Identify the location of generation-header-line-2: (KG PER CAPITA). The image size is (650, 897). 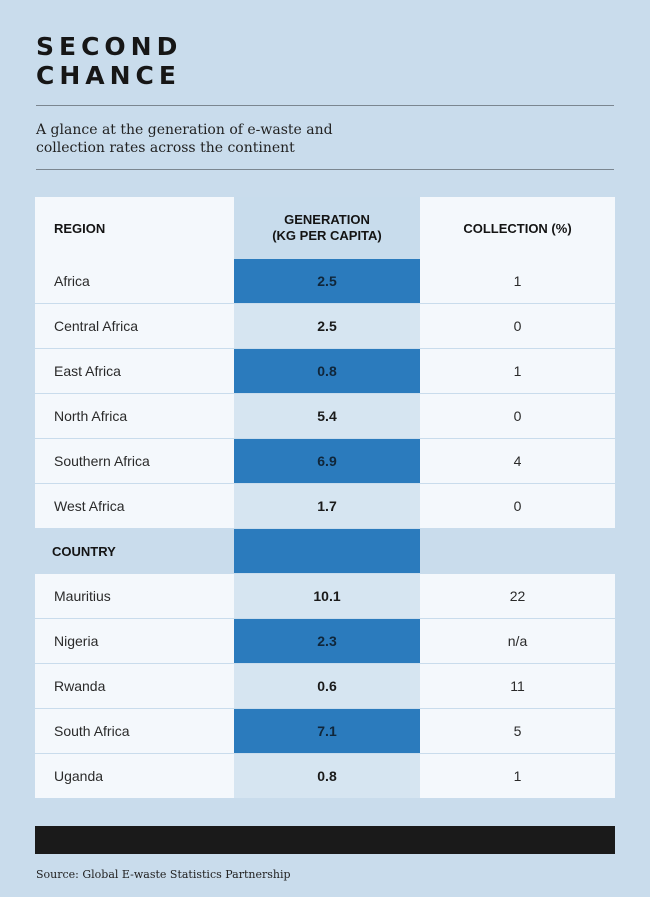
(327, 235).